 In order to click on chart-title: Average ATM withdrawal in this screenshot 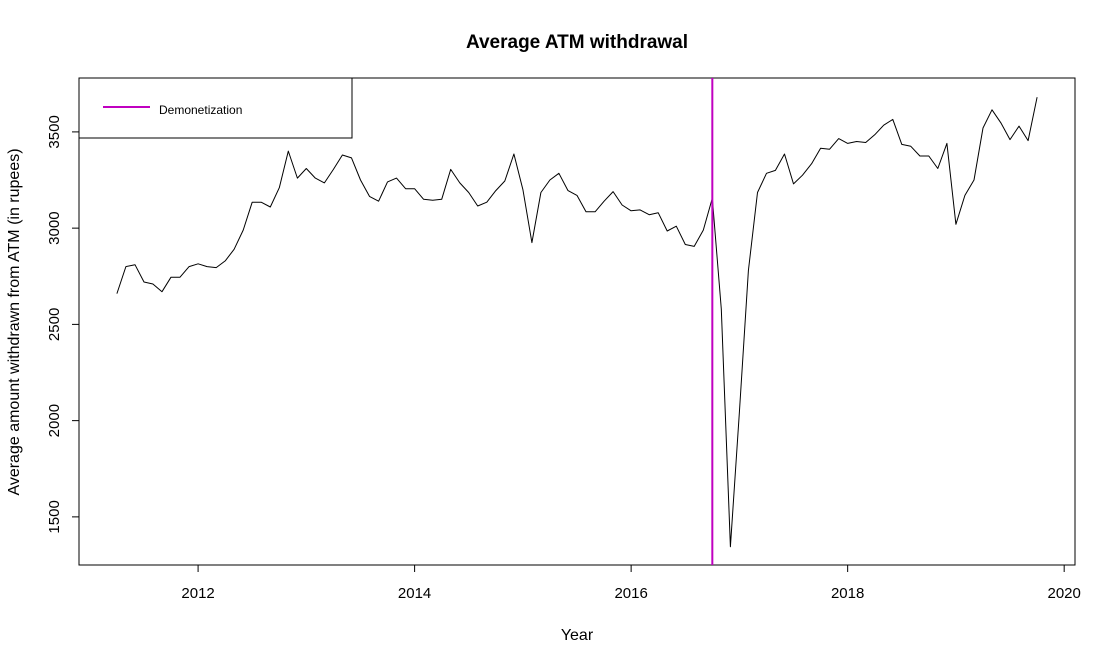, I will do `click(577, 42)`.